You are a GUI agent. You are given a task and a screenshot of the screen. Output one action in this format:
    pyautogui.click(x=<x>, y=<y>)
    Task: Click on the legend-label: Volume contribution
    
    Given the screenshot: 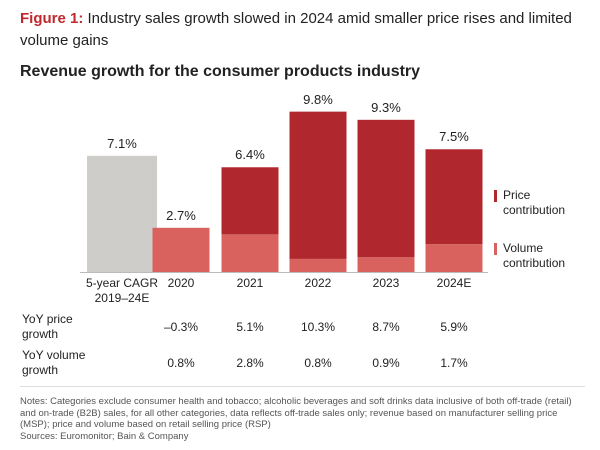 What is the action you would take?
    pyautogui.click(x=534, y=255)
    